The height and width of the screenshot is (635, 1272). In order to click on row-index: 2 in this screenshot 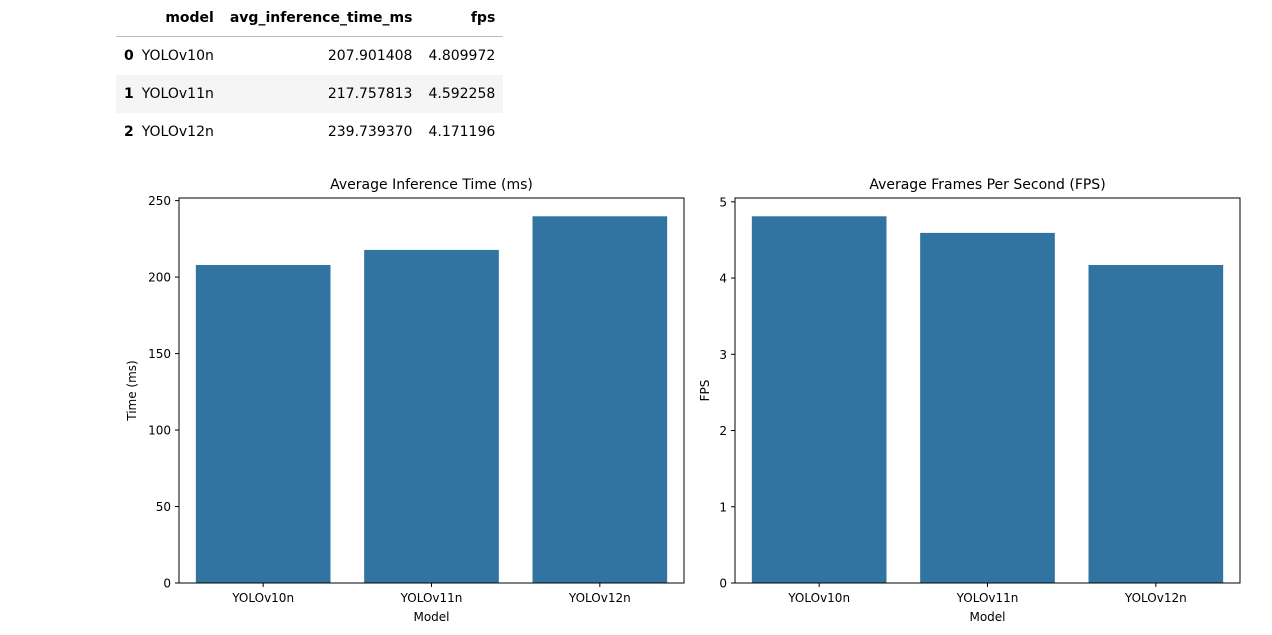, I will do `click(129, 132)`.